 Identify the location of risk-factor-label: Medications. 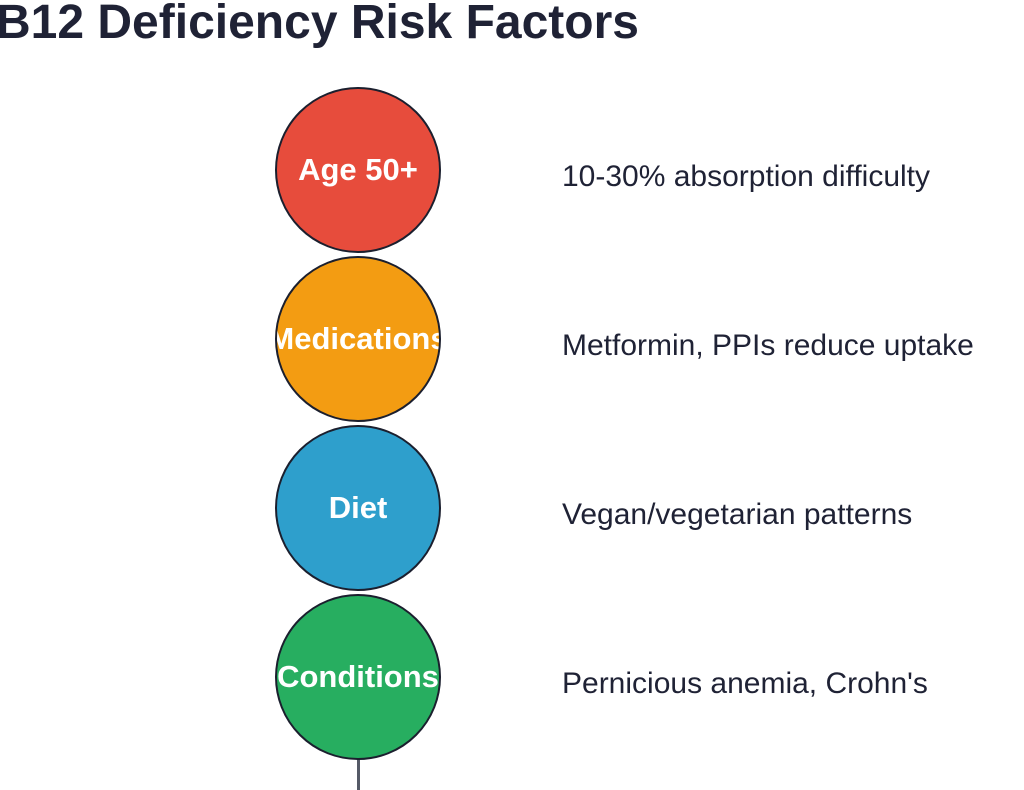
(358, 338).